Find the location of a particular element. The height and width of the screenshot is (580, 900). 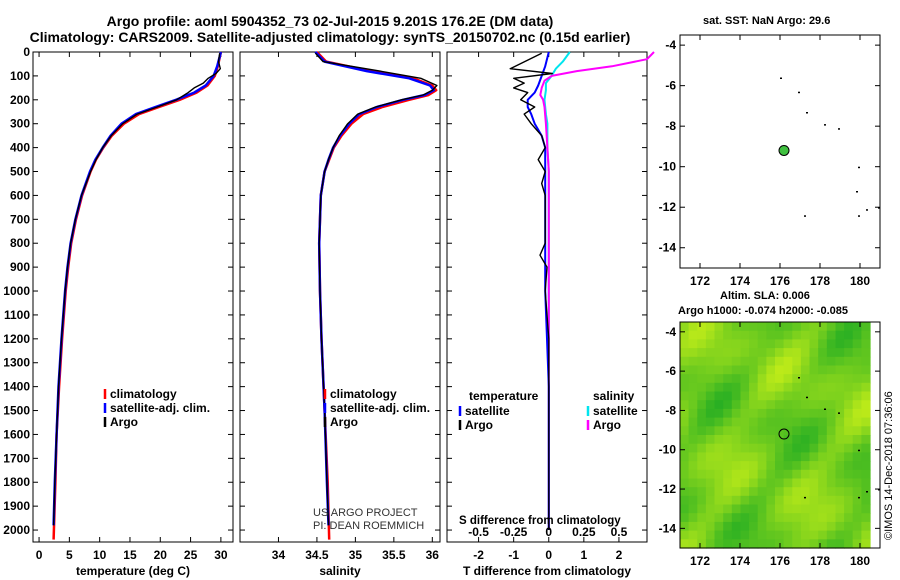

imos-stamp: ©IMOS 14-Dec-2018 07:36:06 is located at coordinates (889, 465).